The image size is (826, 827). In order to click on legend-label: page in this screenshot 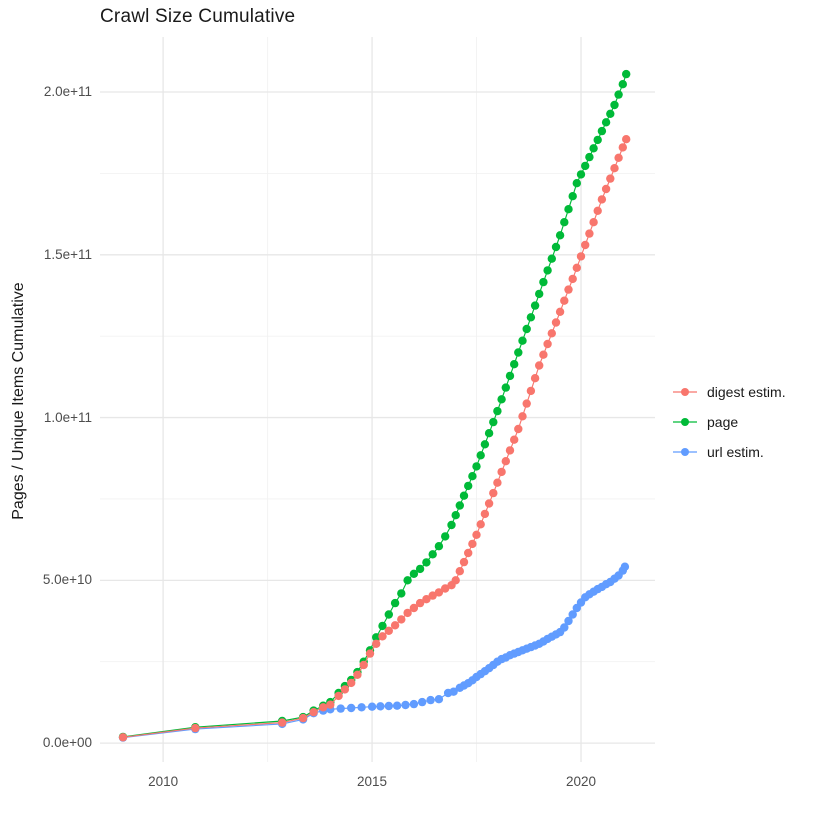, I will do `click(723, 422)`.